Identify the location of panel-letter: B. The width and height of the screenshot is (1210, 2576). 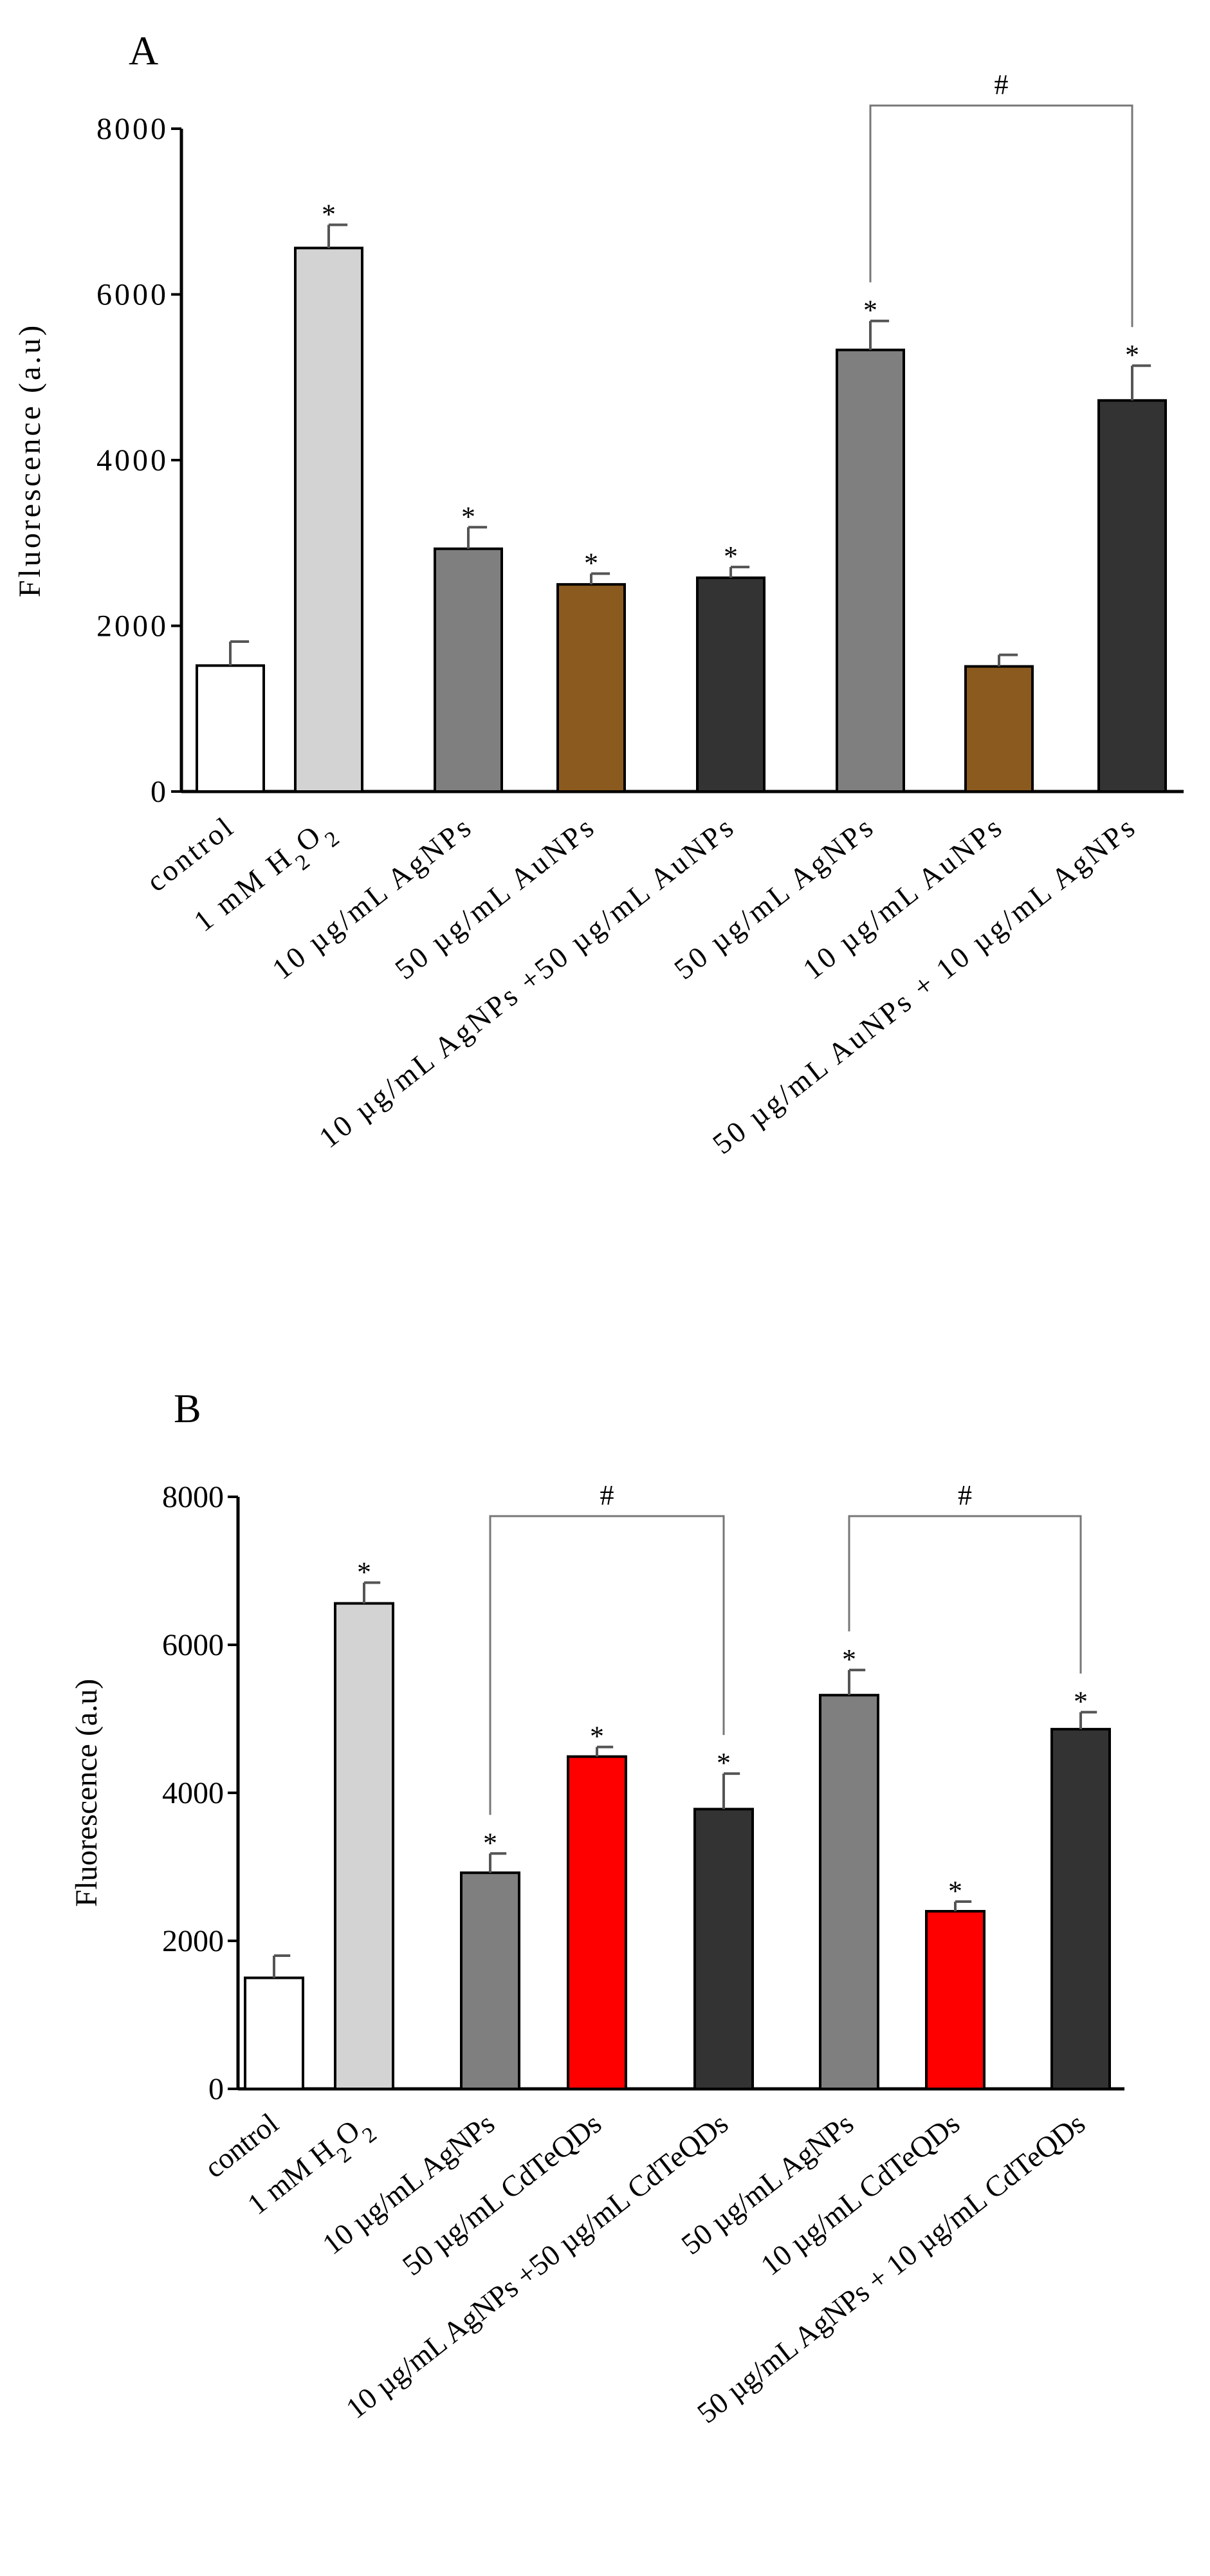
(187, 1408).